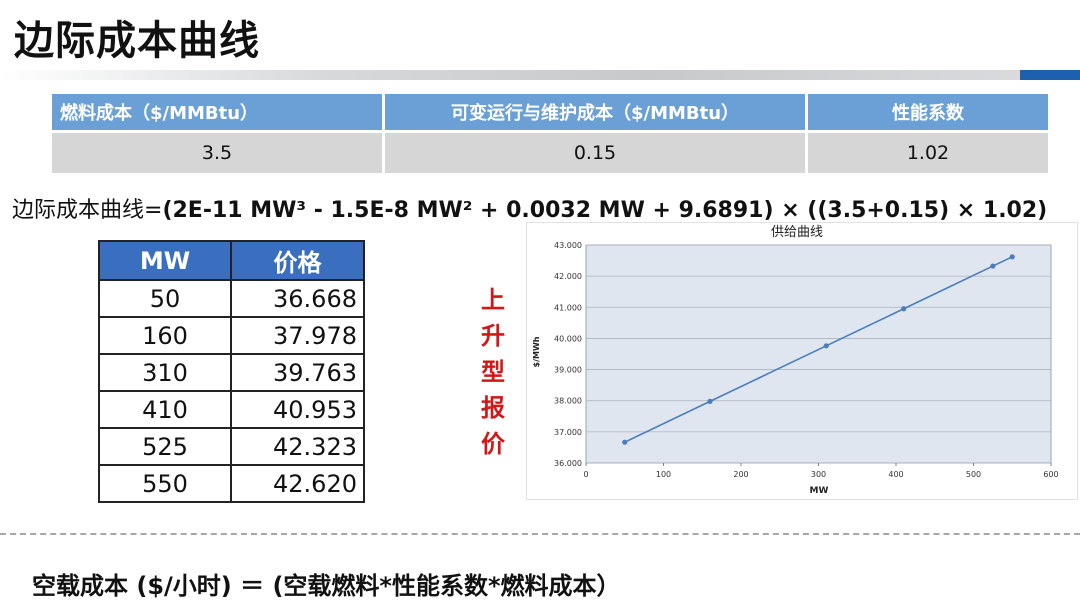 This screenshot has width=1080, height=604. I want to click on performance-factor-value: 1.02, so click(927, 151).